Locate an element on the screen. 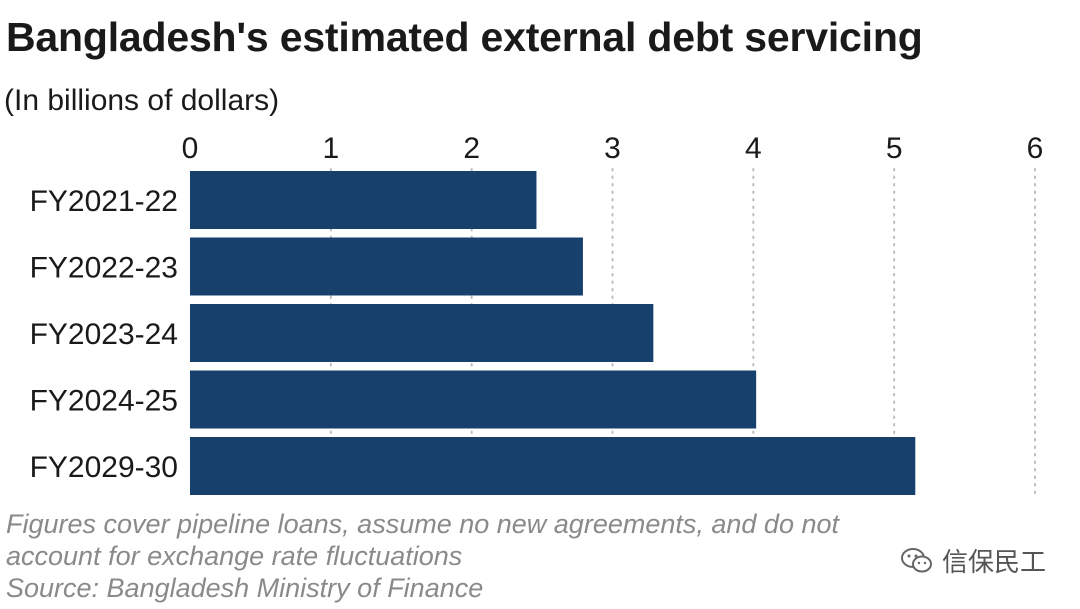 The image size is (1080, 609). x-tick-label: 1 is located at coordinates (330, 148).